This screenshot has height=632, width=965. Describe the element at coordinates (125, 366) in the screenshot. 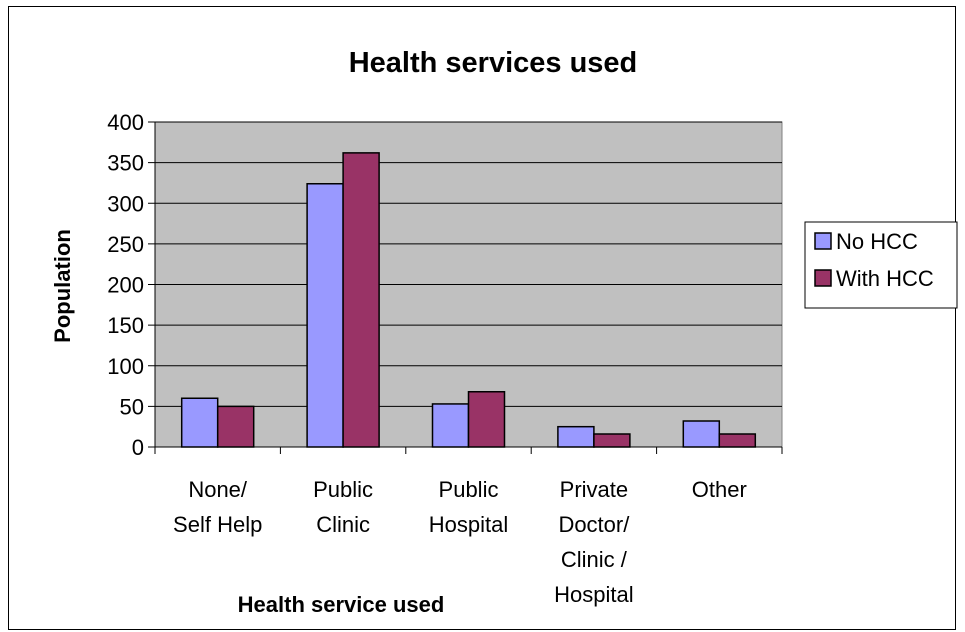

I see `y-tick-label: 100` at that location.